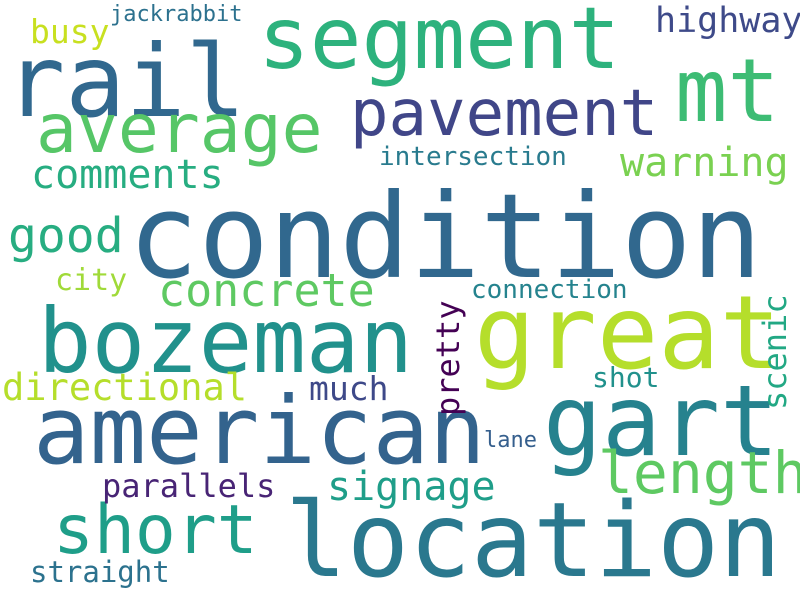  What do you see at coordinates (439, 44) in the screenshot?
I see `word-segment: segment` at bounding box center [439, 44].